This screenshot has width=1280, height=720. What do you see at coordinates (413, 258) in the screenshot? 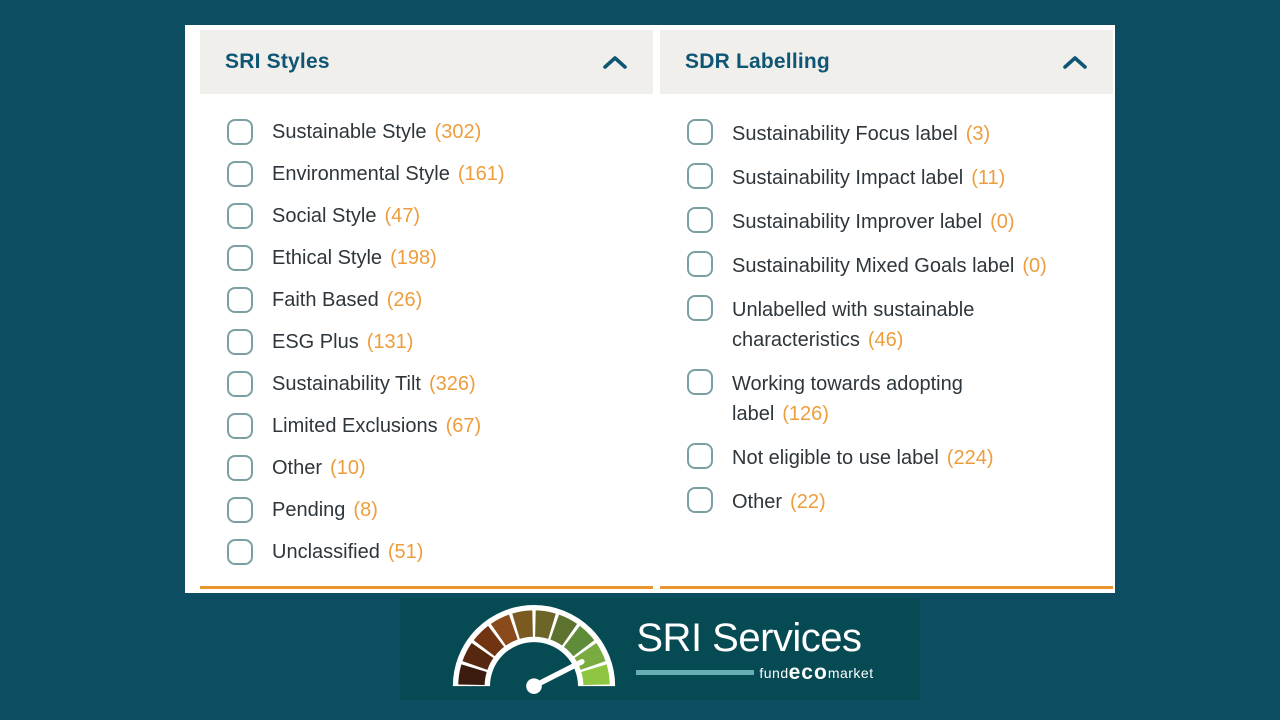
I see `filter-count: (198)` at bounding box center [413, 258].